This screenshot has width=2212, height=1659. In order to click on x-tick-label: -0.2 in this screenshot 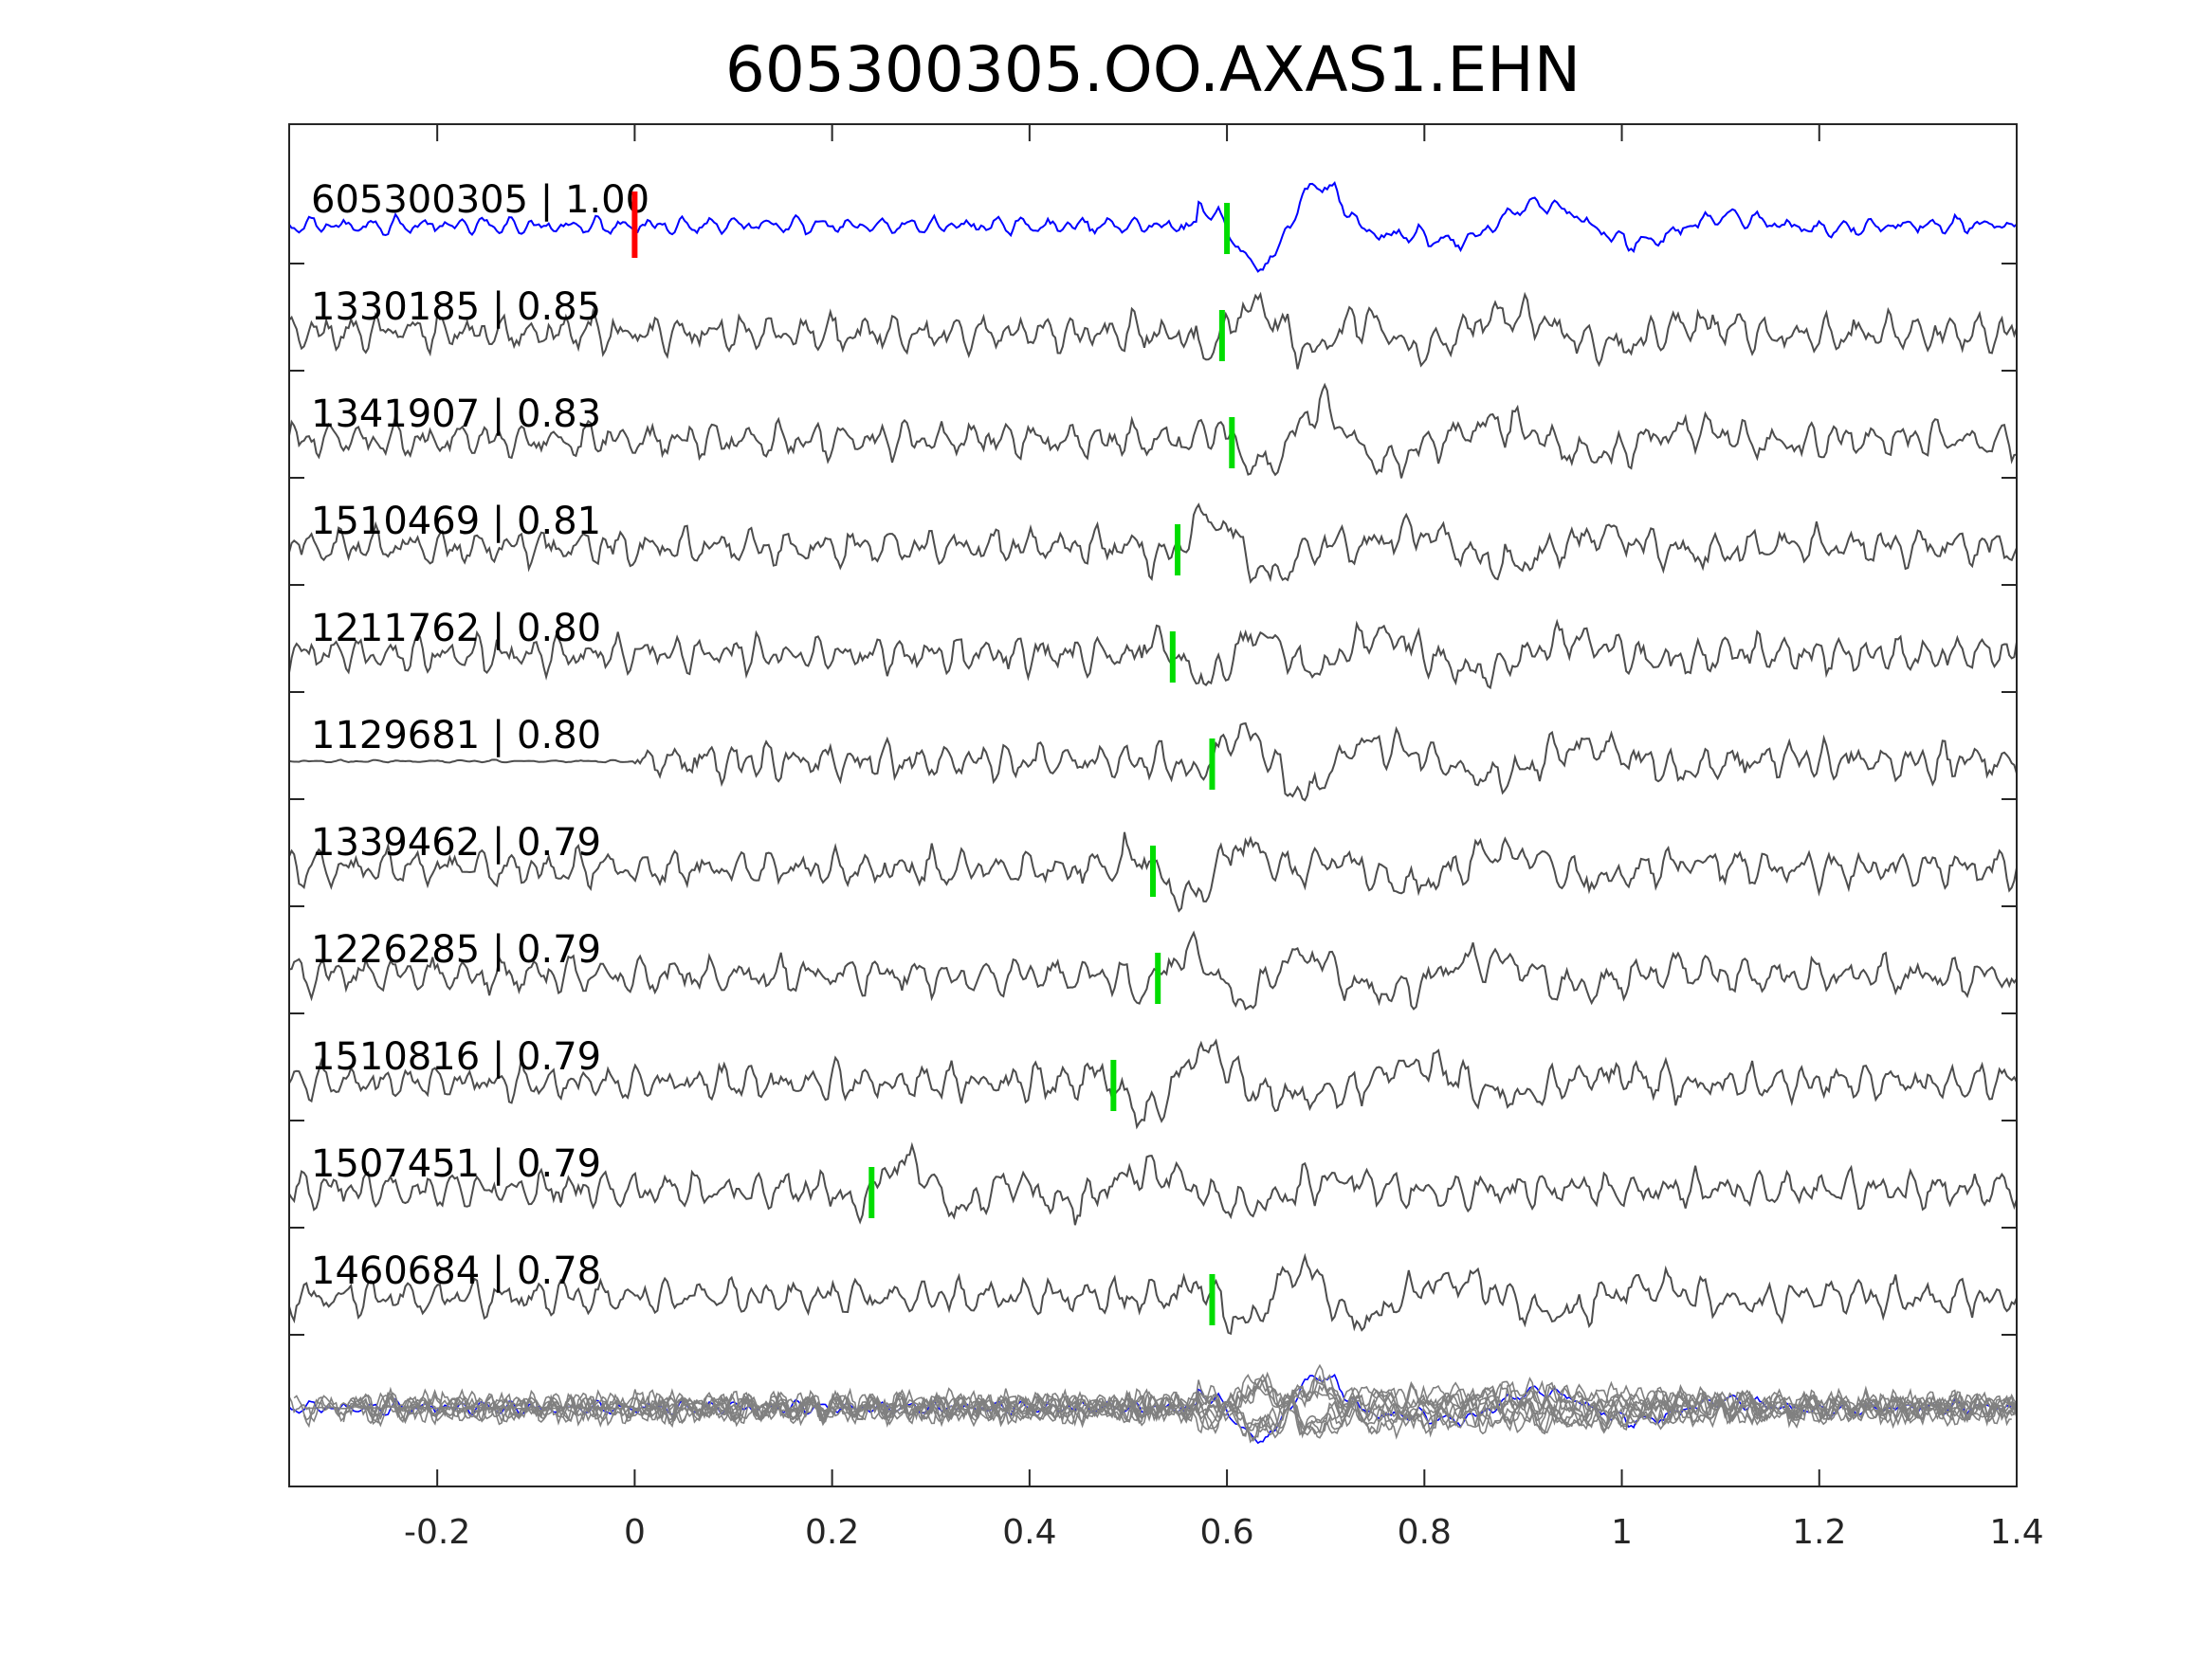, I will do `click(437, 1532)`.